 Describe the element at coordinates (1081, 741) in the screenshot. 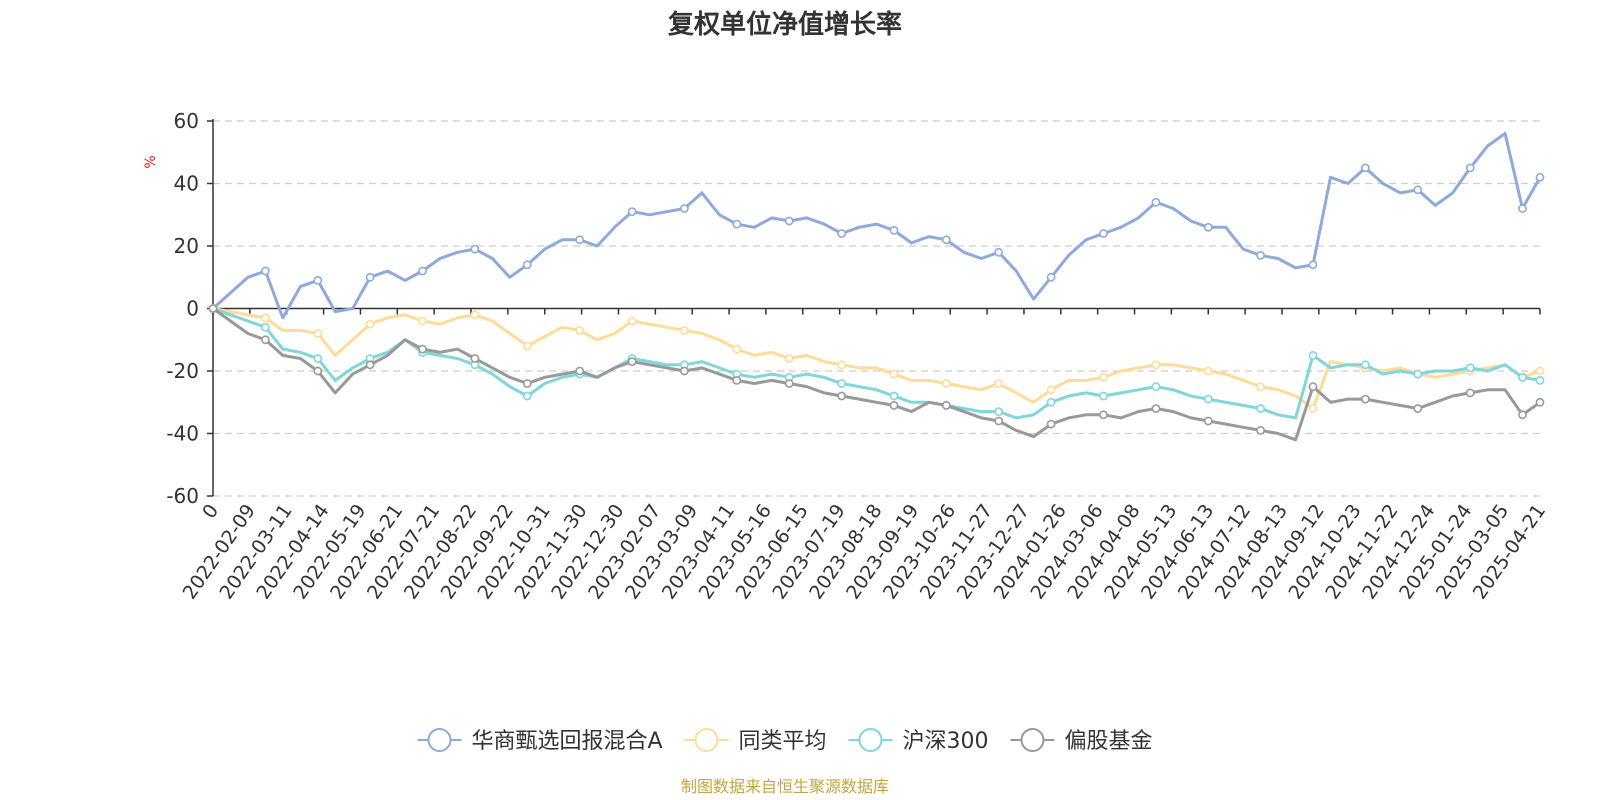

I see `legend-item: 偏股基金` at that location.